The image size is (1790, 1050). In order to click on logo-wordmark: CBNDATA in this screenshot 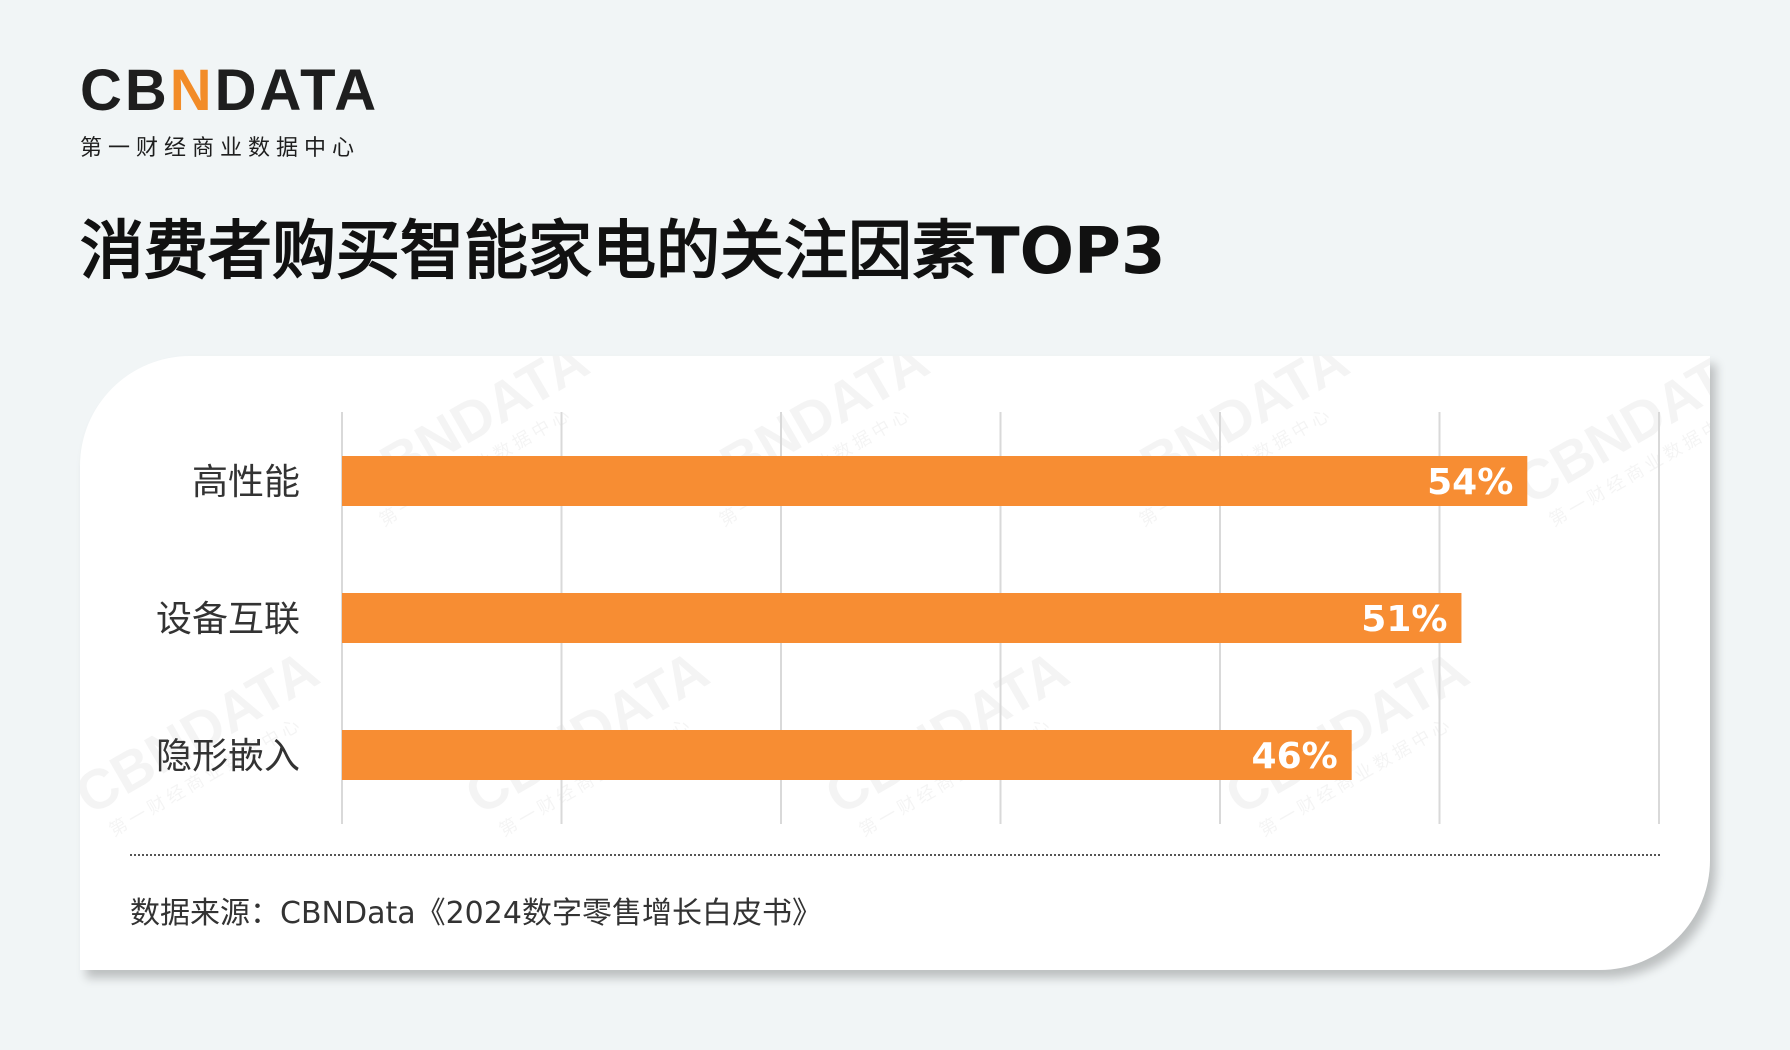, I will do `click(229, 91)`.